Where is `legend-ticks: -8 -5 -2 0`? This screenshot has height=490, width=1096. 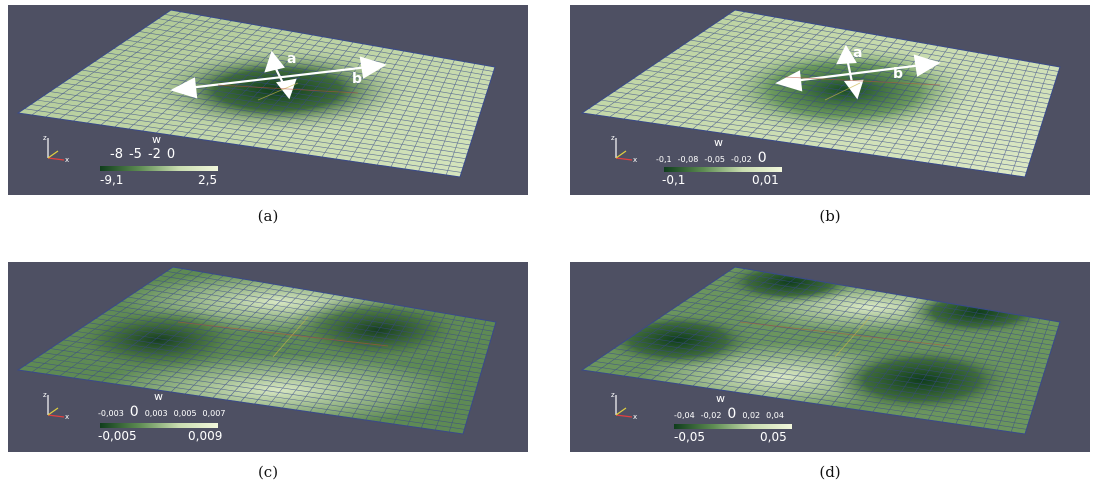
legend-ticks: -8 -5 -2 0 is located at coordinates (143, 154).